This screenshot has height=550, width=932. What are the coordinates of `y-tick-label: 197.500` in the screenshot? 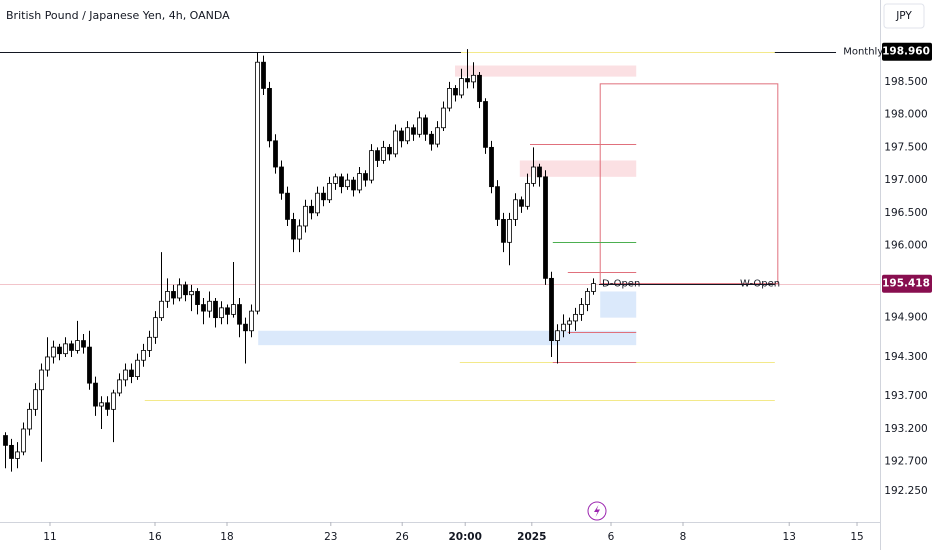 It's located at (905, 147).